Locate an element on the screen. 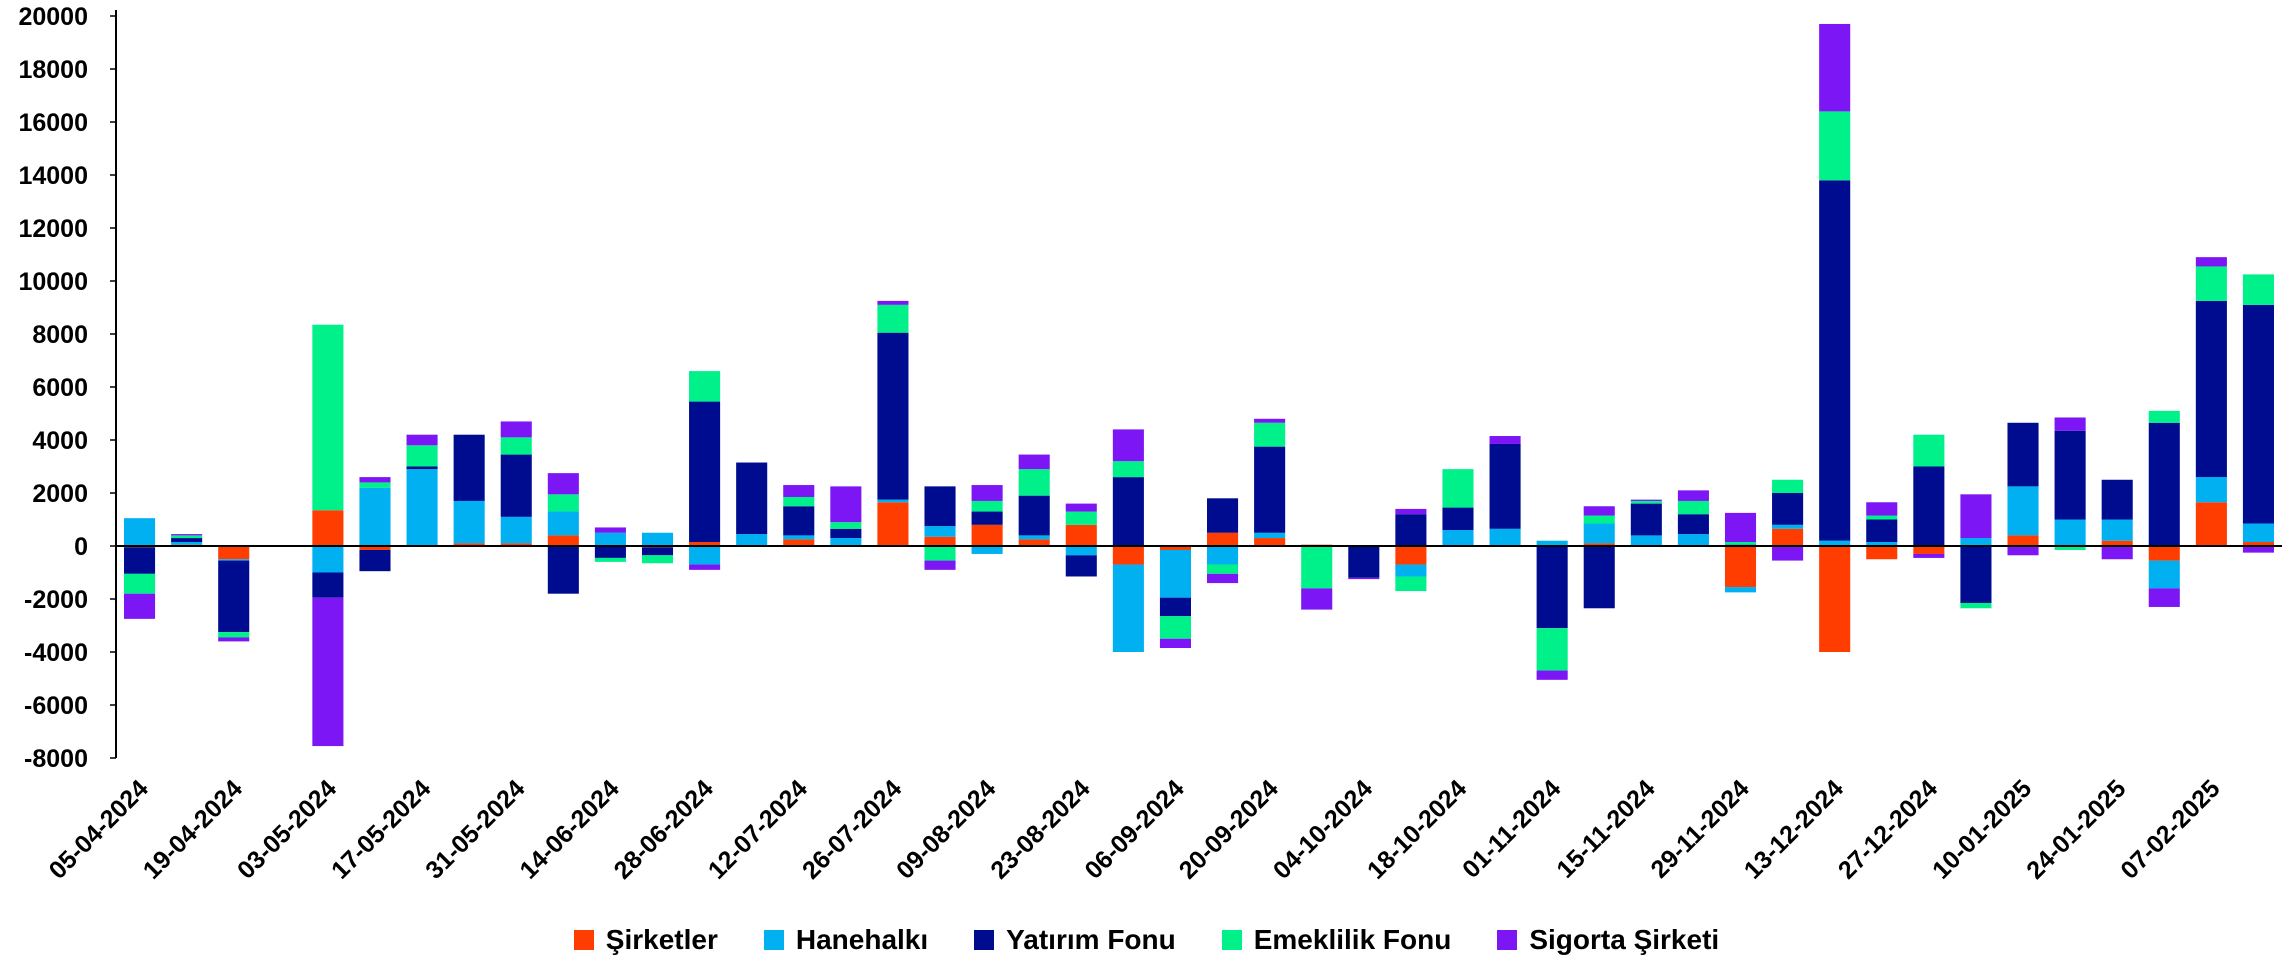 This screenshot has height=966, width=2293. y-tick-label: -8000 is located at coordinates (56, 759).